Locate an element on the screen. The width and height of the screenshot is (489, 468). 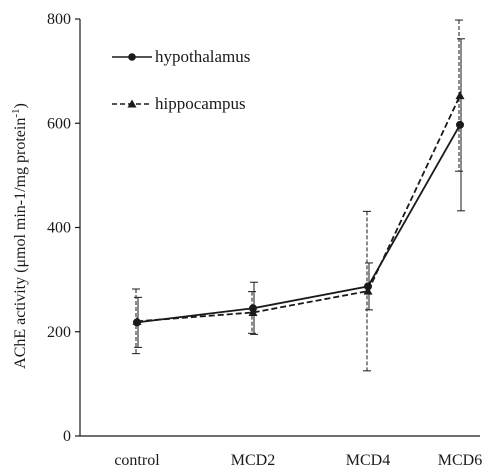
x-tick-label: MCD2 is located at coordinates (253, 460).